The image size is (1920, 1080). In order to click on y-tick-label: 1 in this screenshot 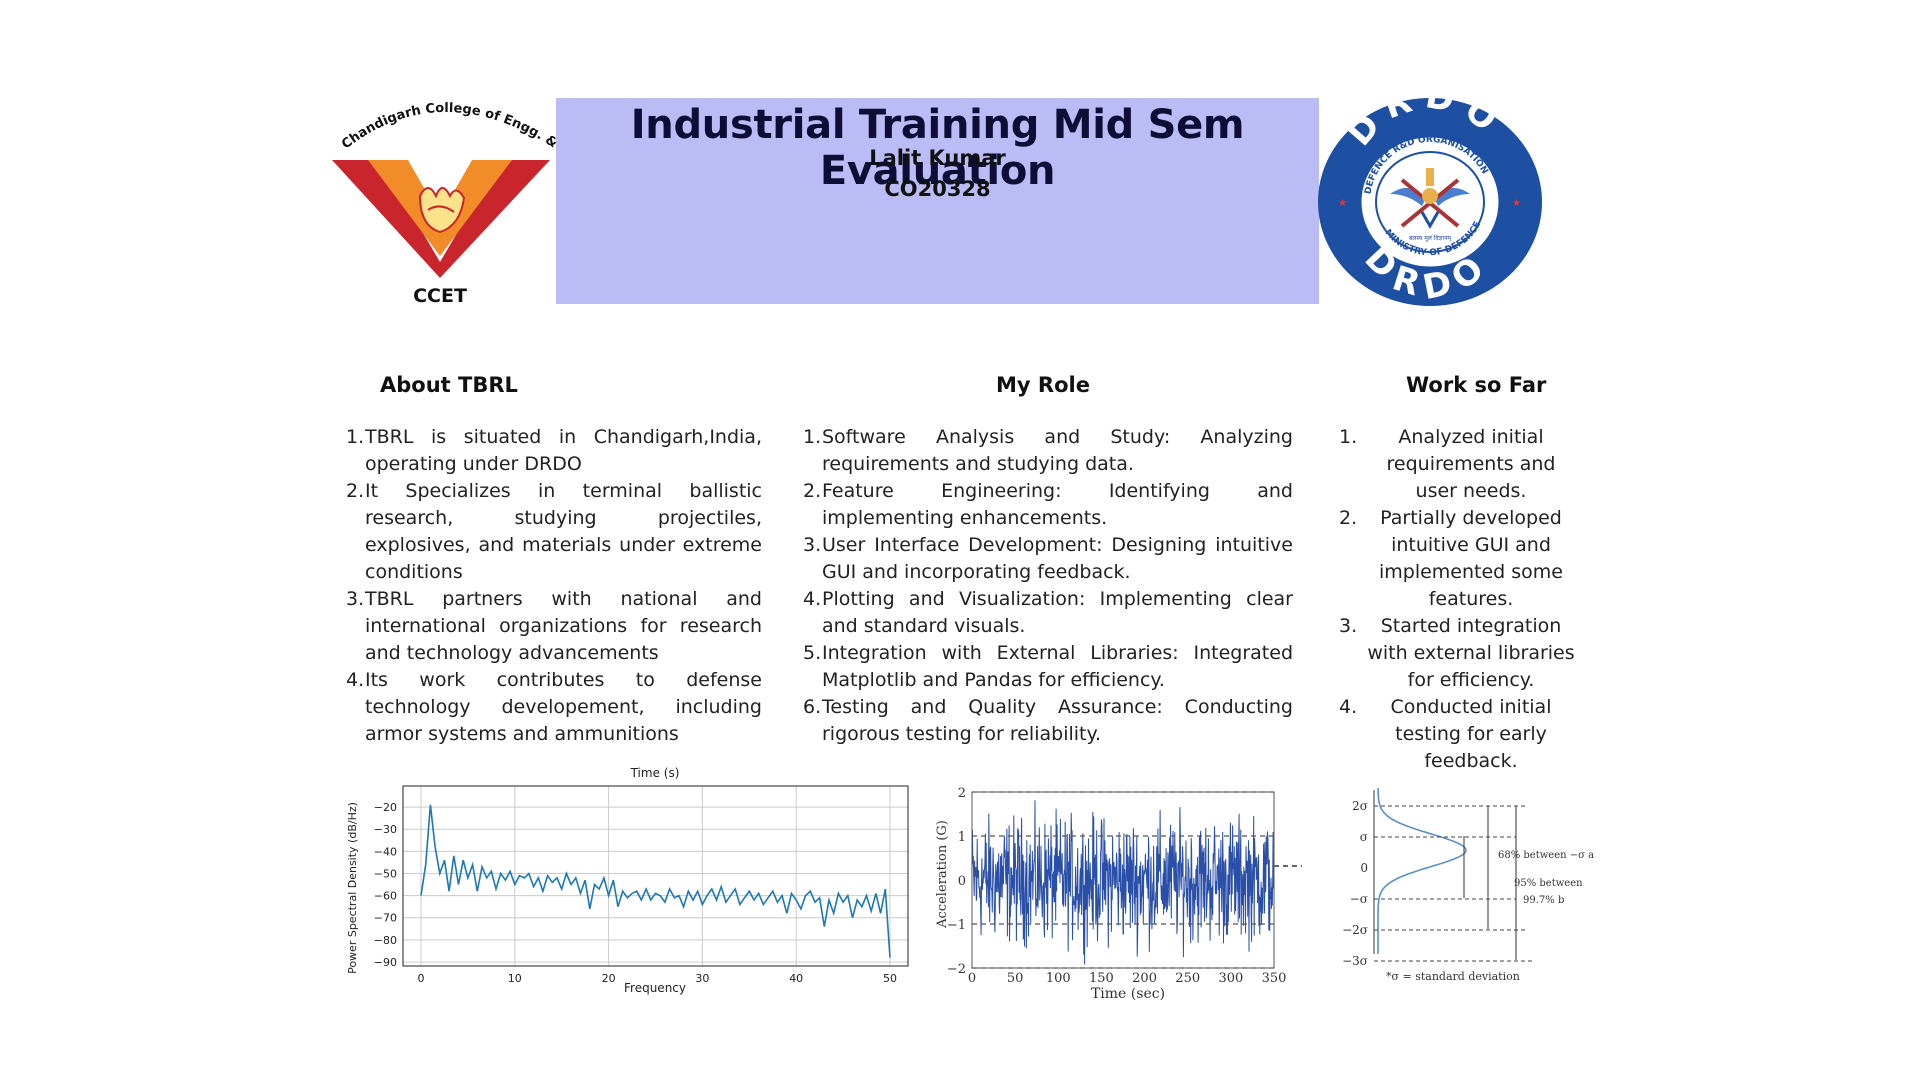, I will do `click(962, 837)`.